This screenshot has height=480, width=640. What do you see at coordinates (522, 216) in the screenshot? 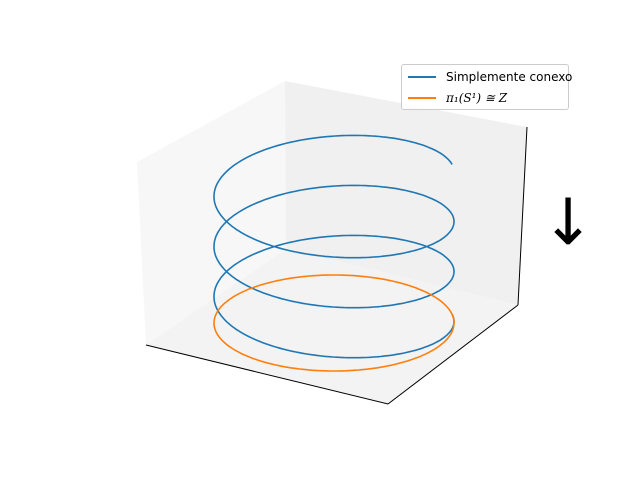
I see `z-axis-line` at bounding box center [522, 216].